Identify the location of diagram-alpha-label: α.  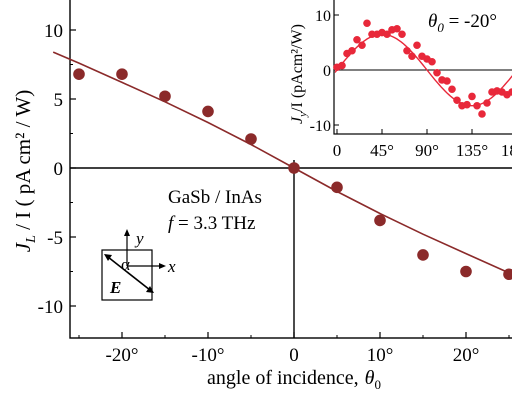
(125, 264).